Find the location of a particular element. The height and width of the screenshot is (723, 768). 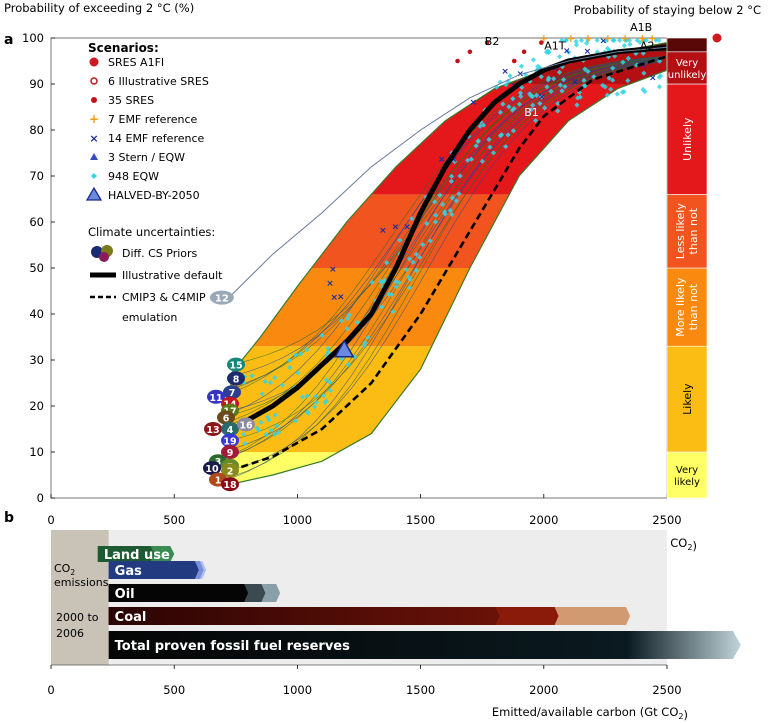

prior-label: 16 is located at coordinates (246, 425).